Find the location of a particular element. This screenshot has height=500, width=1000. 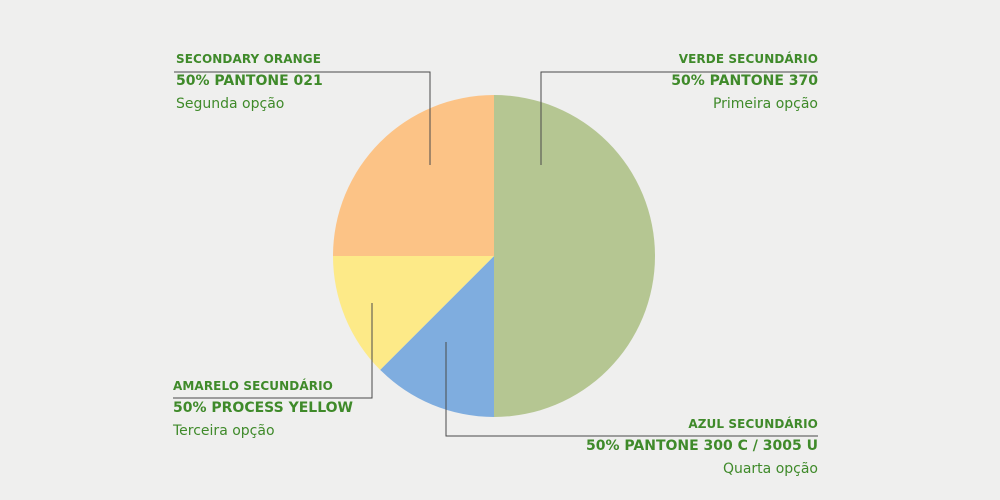

leader-line-amarelo-secundario is located at coordinates (273, 351).